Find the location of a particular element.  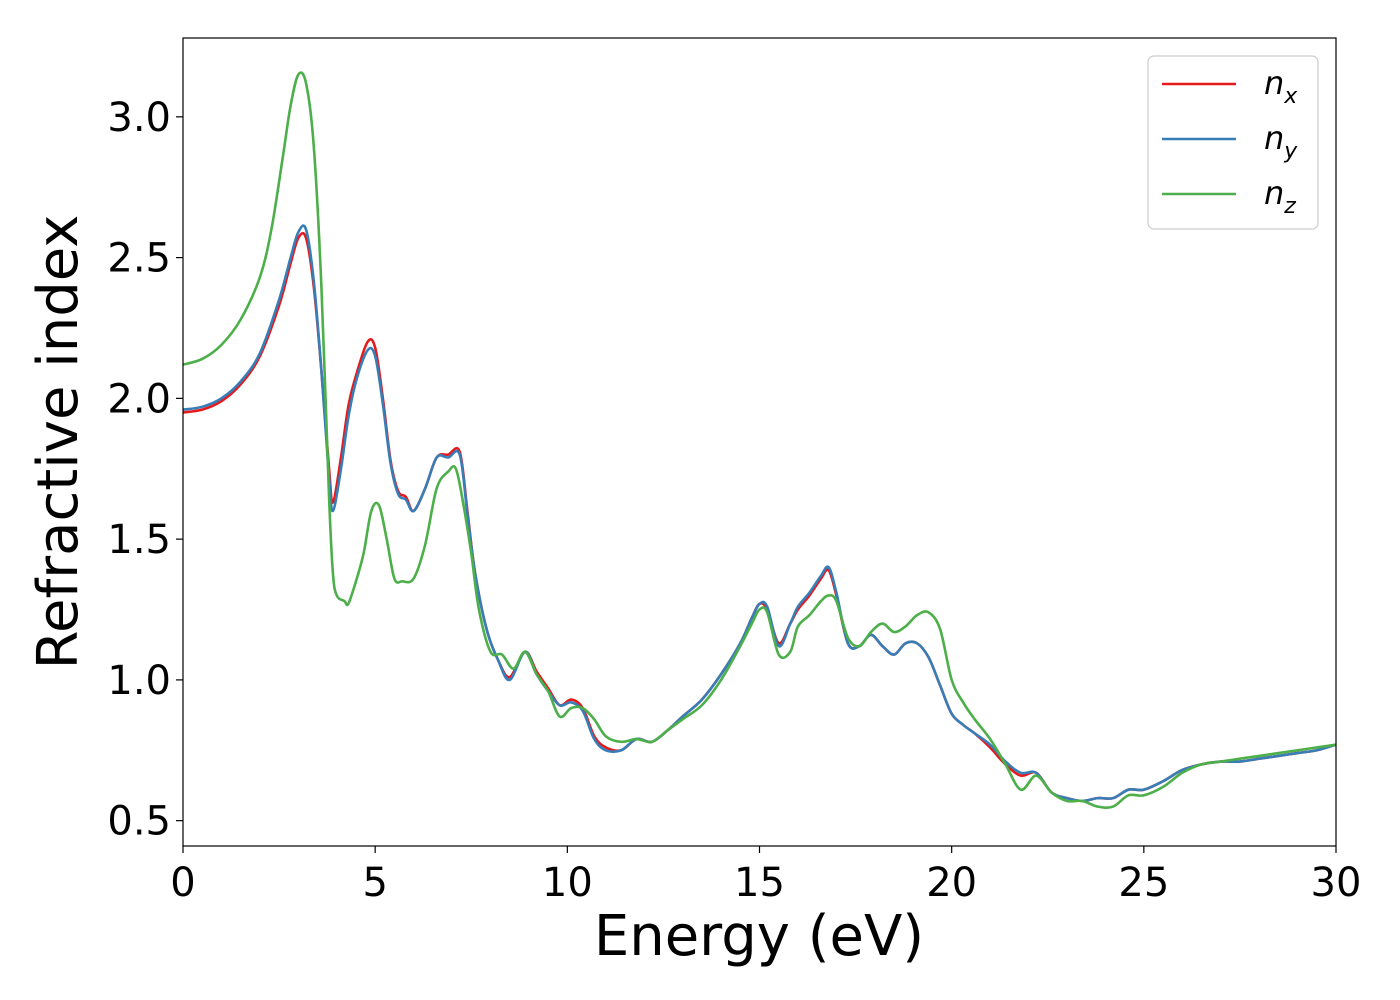

y-tick-label: 3.0 is located at coordinates (139, 118).